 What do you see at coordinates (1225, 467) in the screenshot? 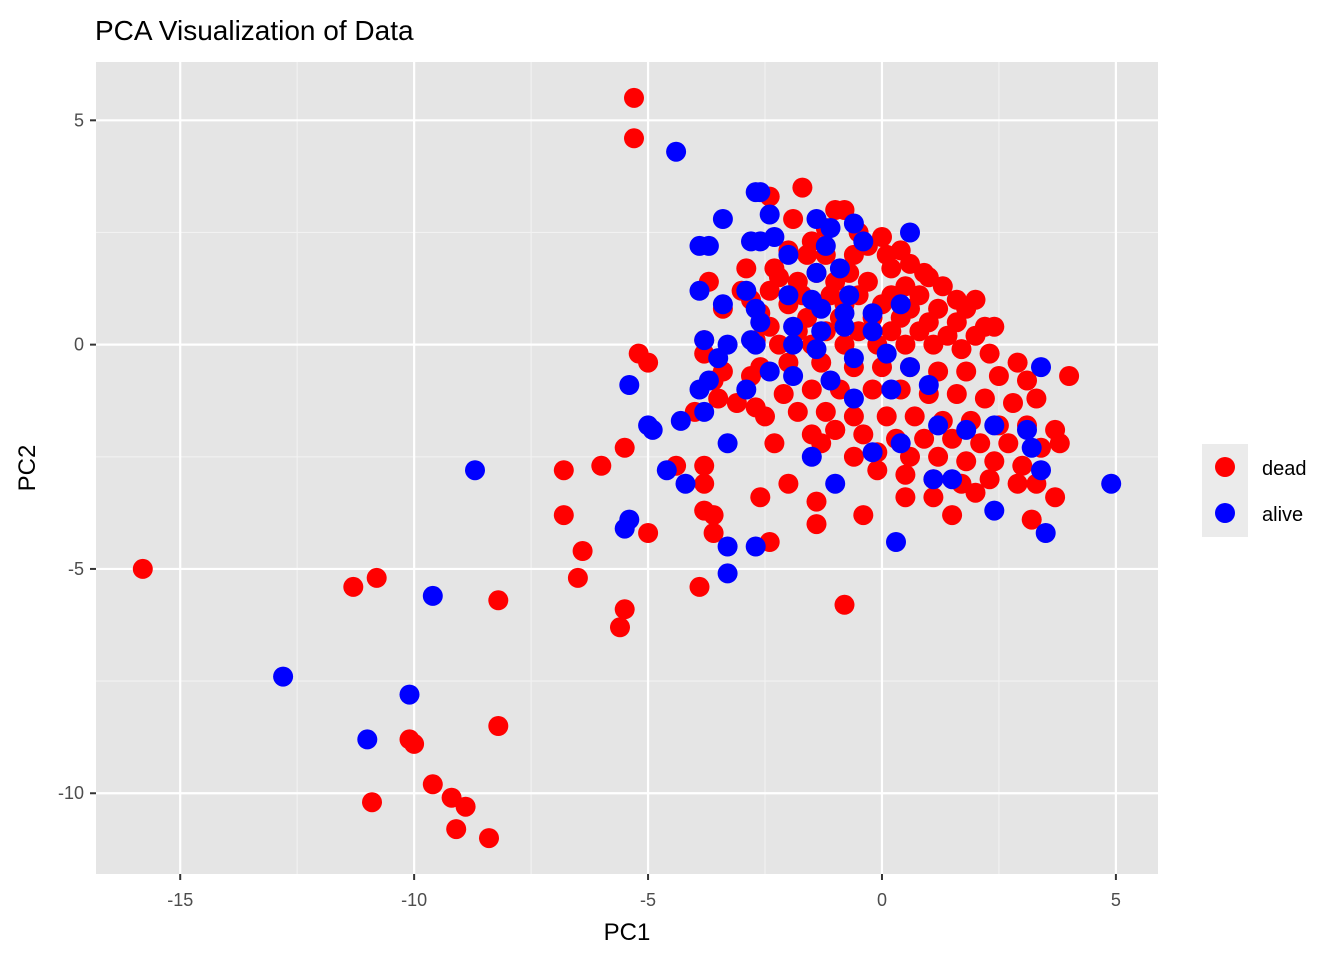
I see `legend-key-dead` at bounding box center [1225, 467].